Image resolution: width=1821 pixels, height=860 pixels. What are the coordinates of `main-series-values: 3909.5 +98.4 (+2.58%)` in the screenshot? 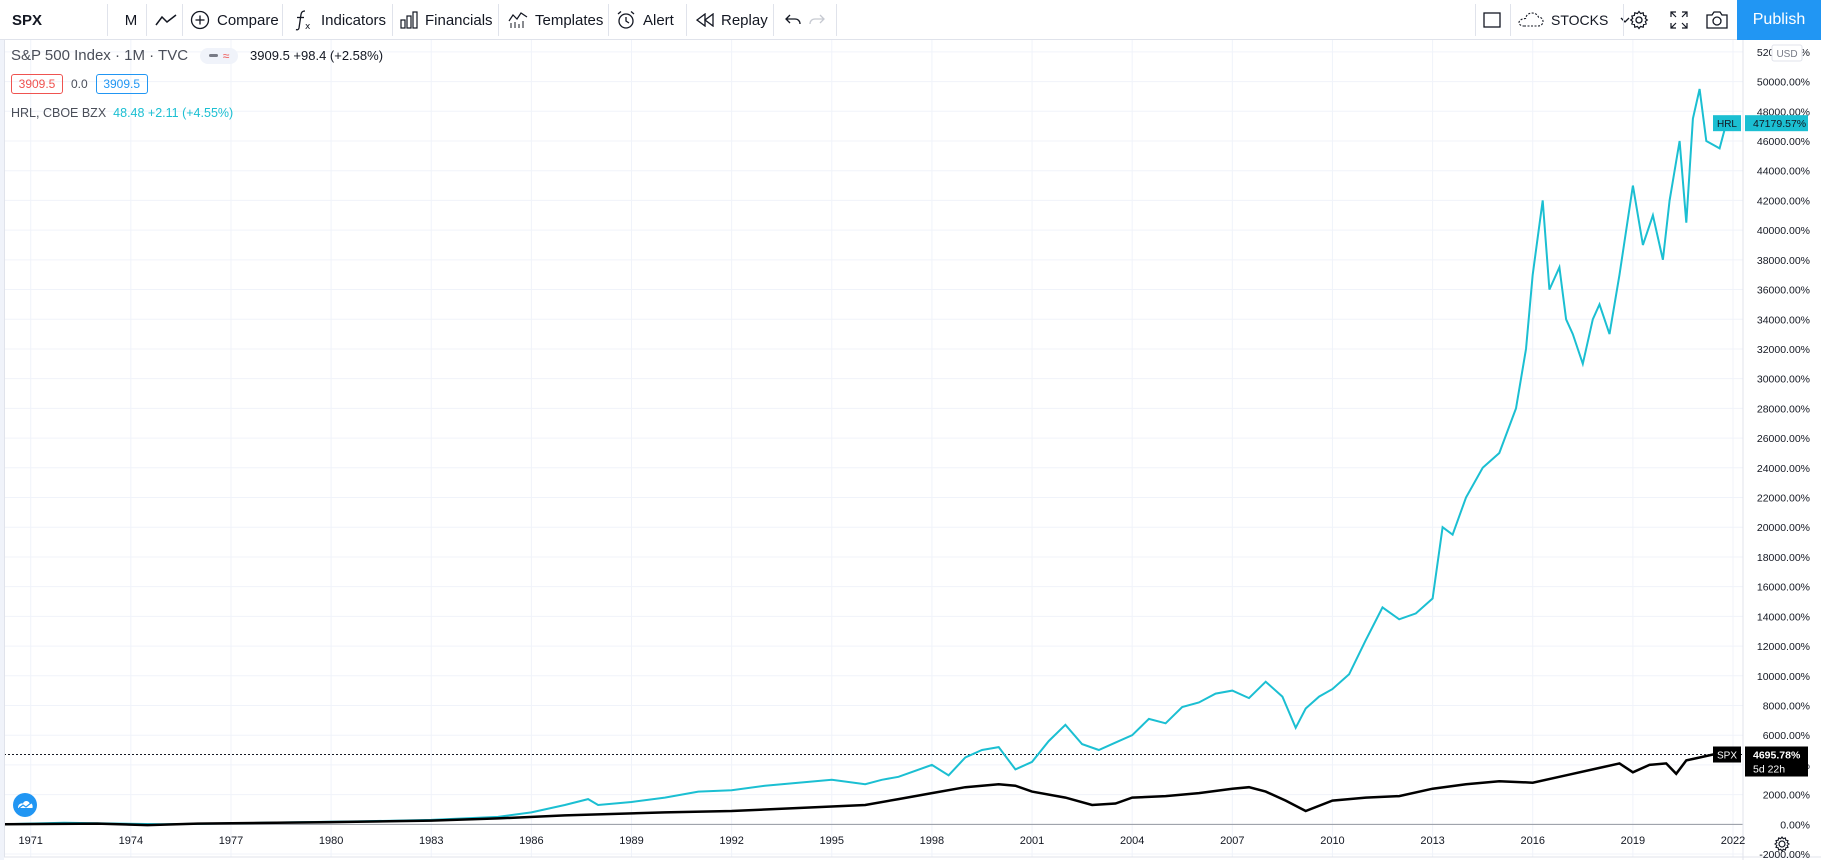 It's located at (317, 55).